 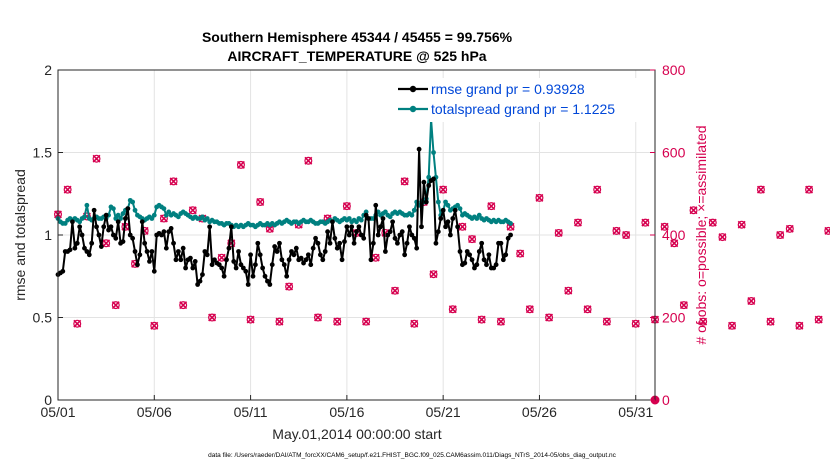 What do you see at coordinates (357, 434) in the screenshot?
I see `x-axis-label: May.01,2014 00:00:00 start` at bounding box center [357, 434].